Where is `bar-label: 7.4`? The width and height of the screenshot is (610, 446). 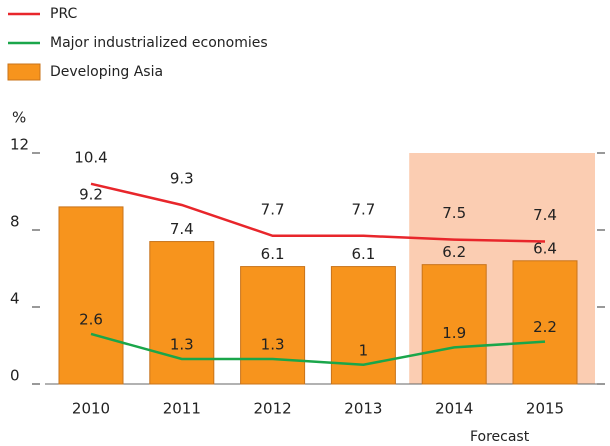
bar-label: 7.4 is located at coordinates (182, 229).